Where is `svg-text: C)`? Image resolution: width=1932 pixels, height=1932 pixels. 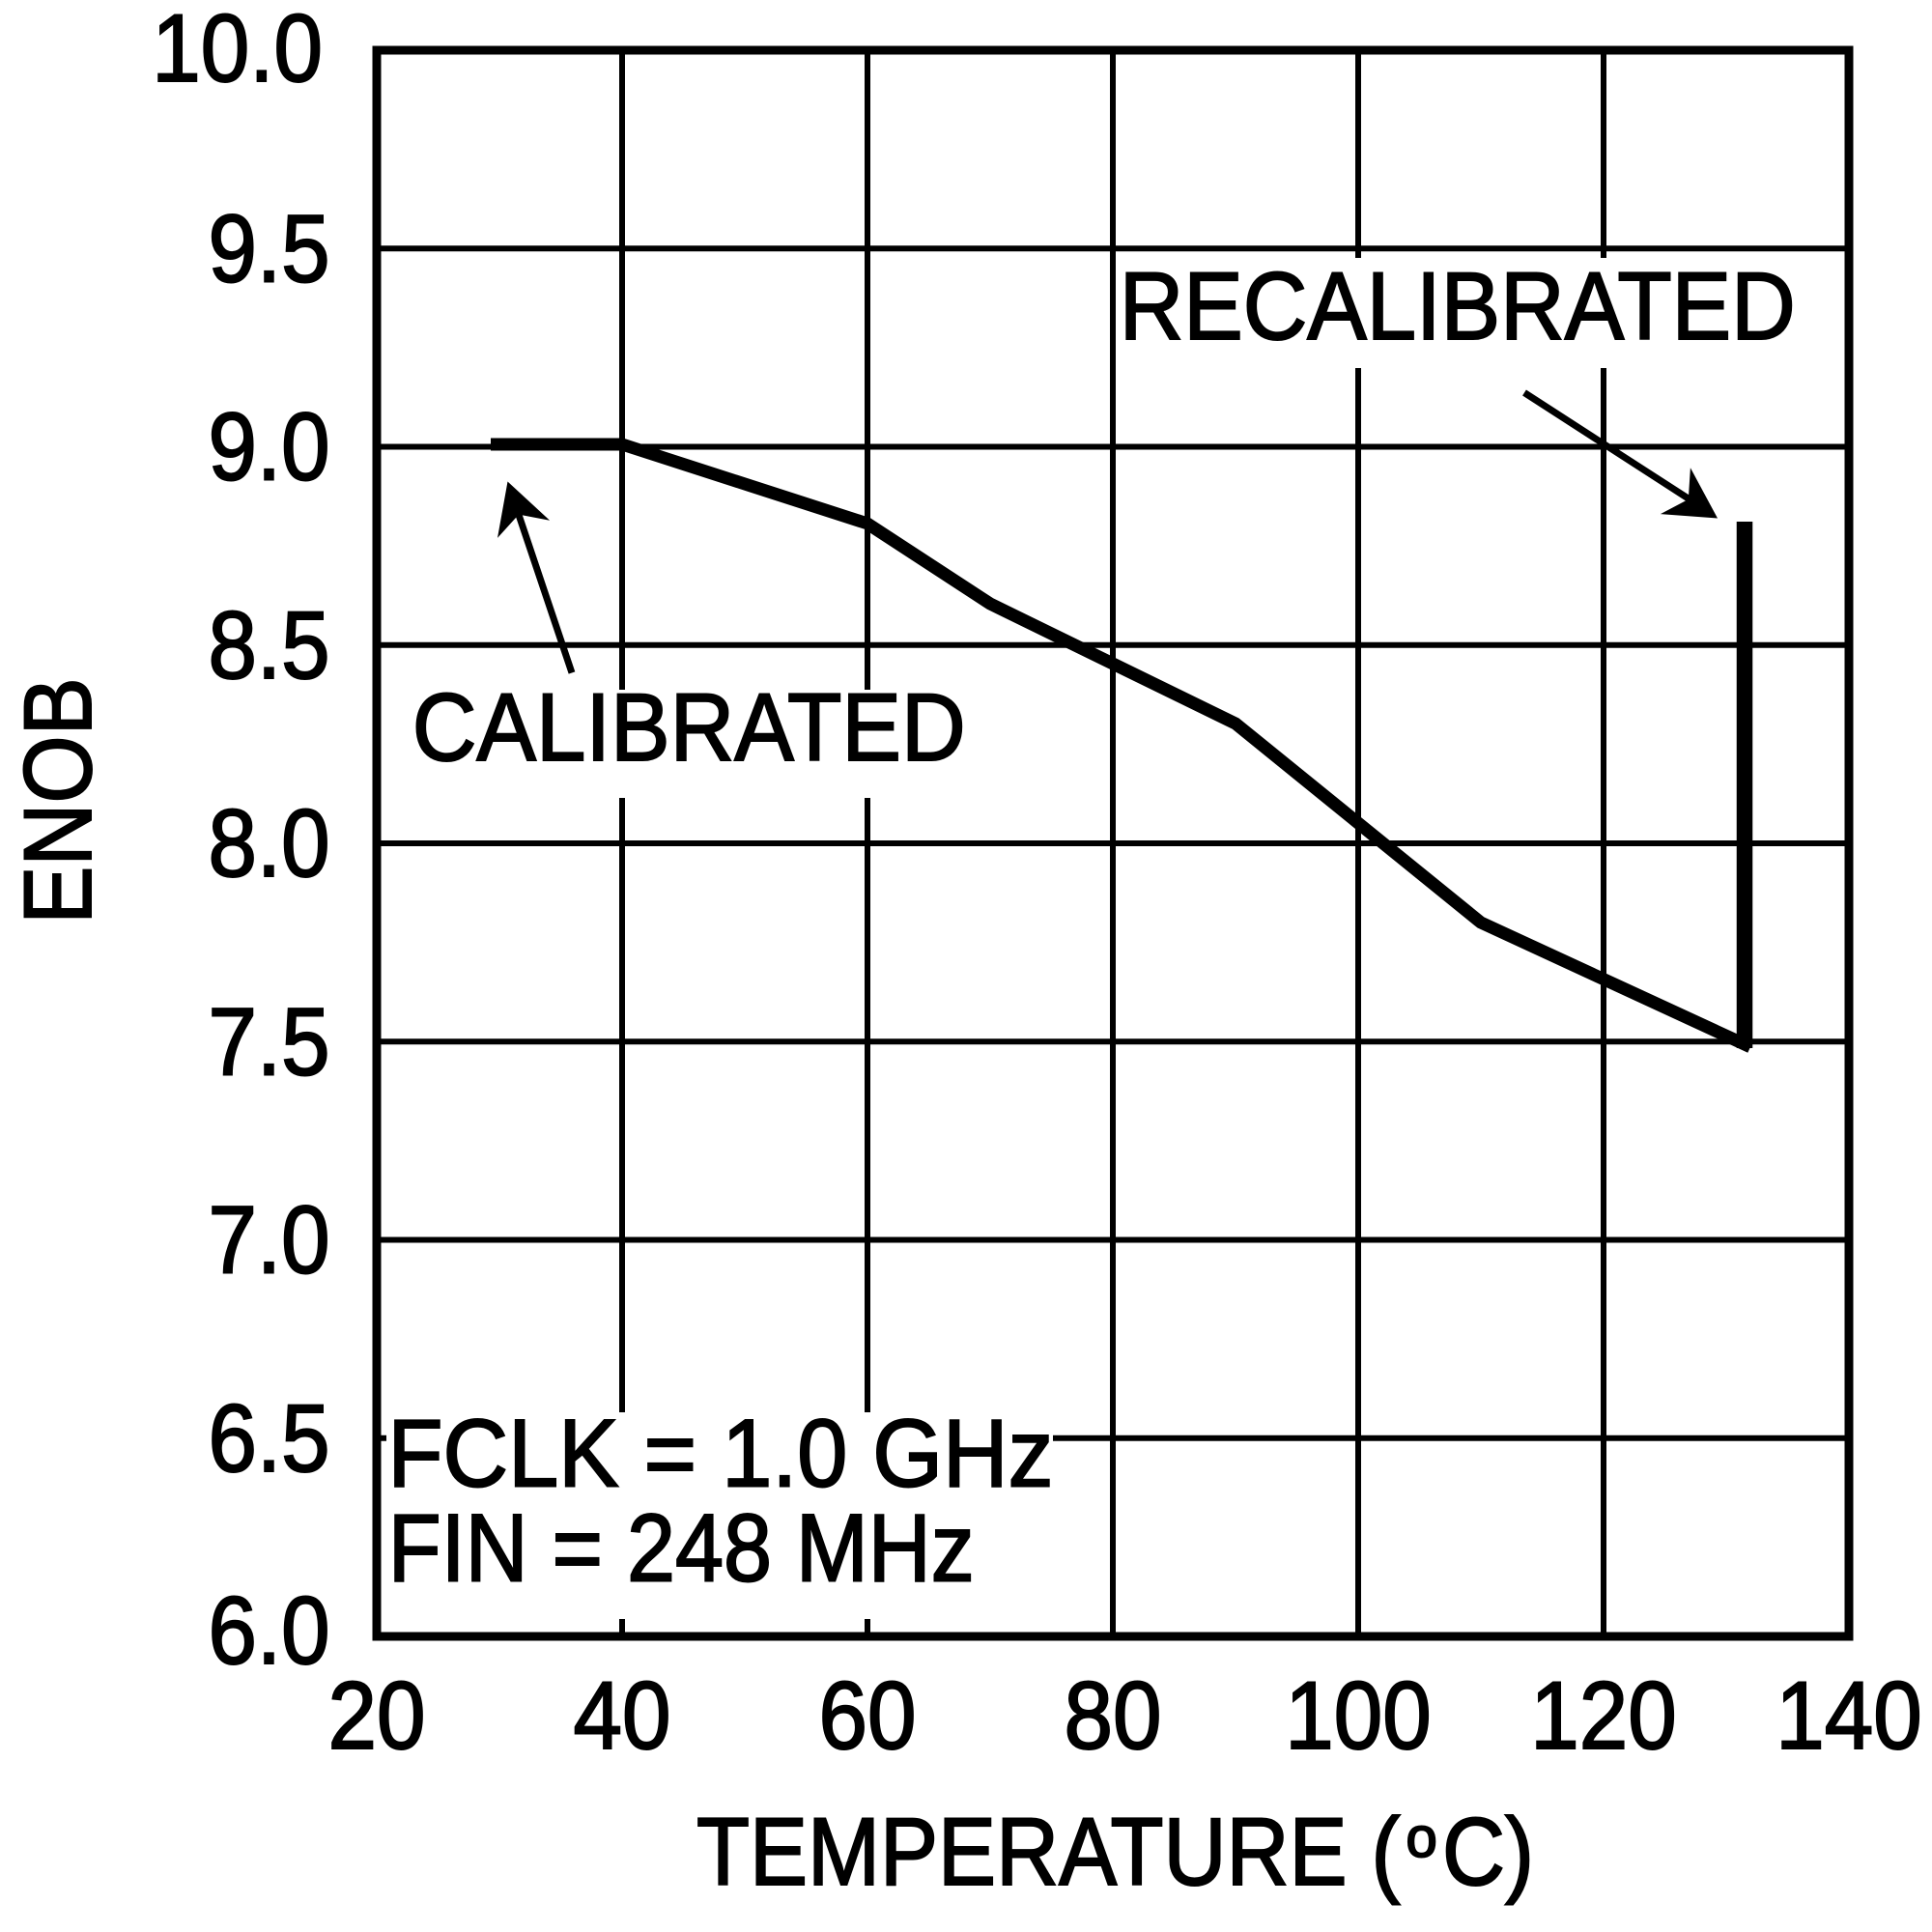 svg-text: C) is located at coordinates (1488, 1851).